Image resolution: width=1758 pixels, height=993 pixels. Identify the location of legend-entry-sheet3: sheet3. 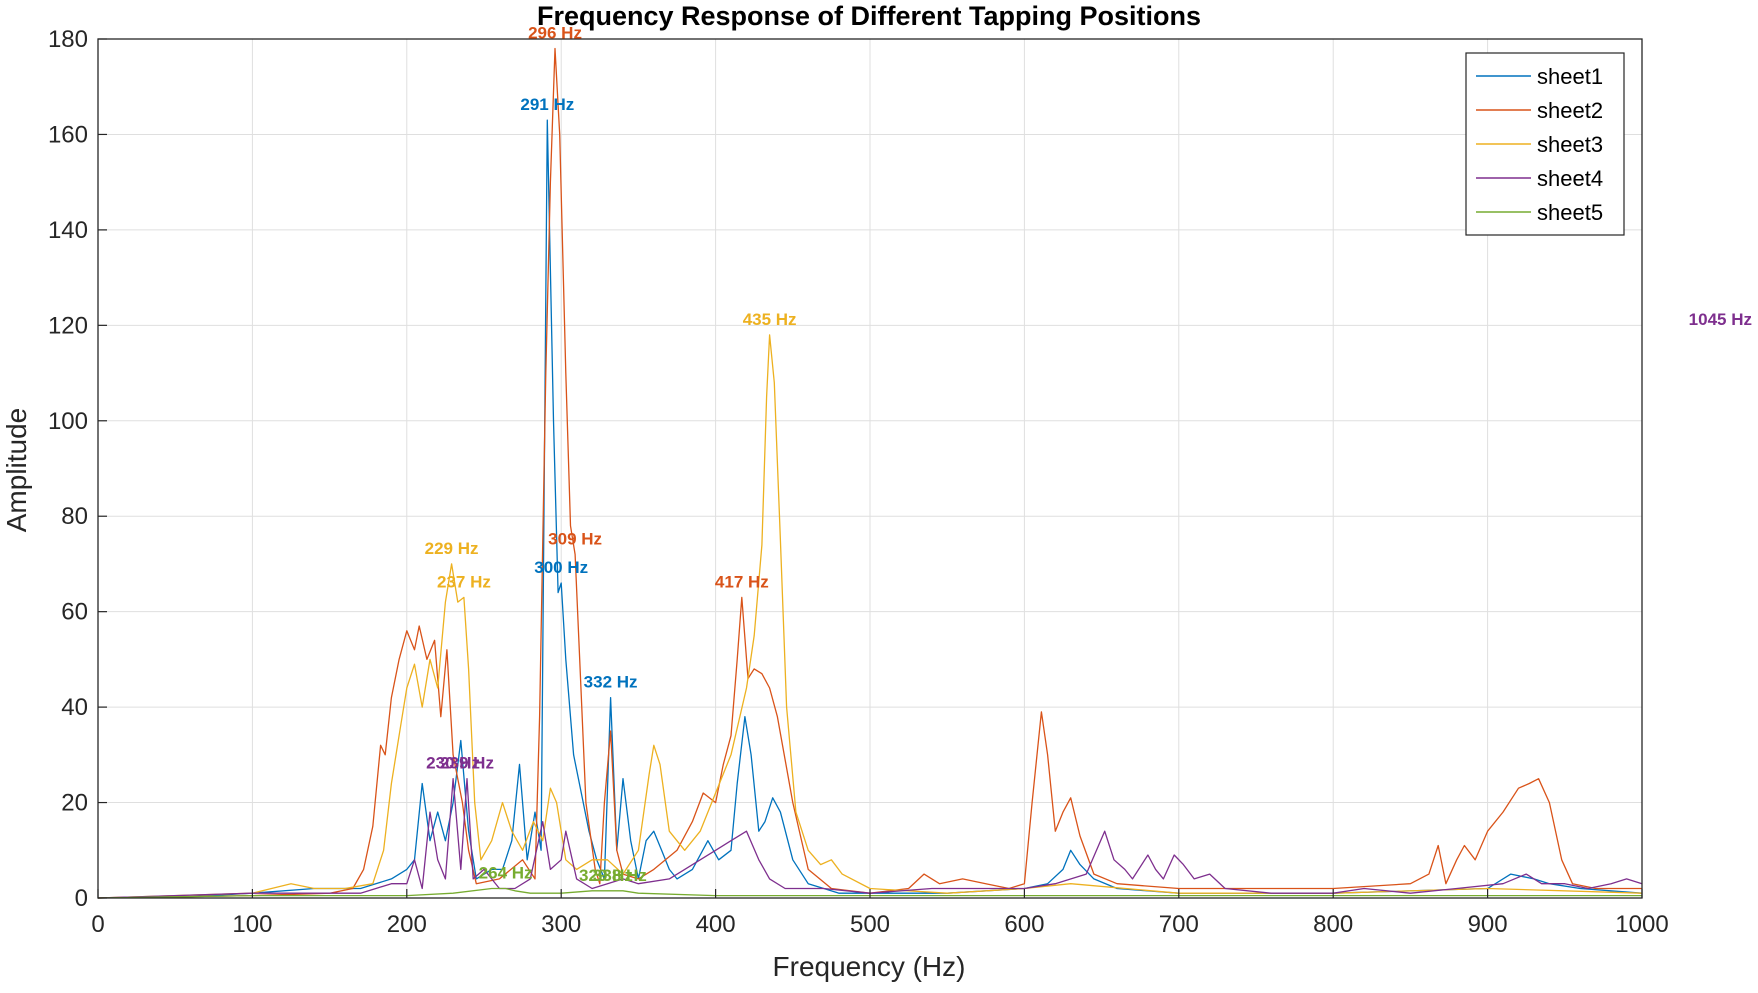
(1570, 144).